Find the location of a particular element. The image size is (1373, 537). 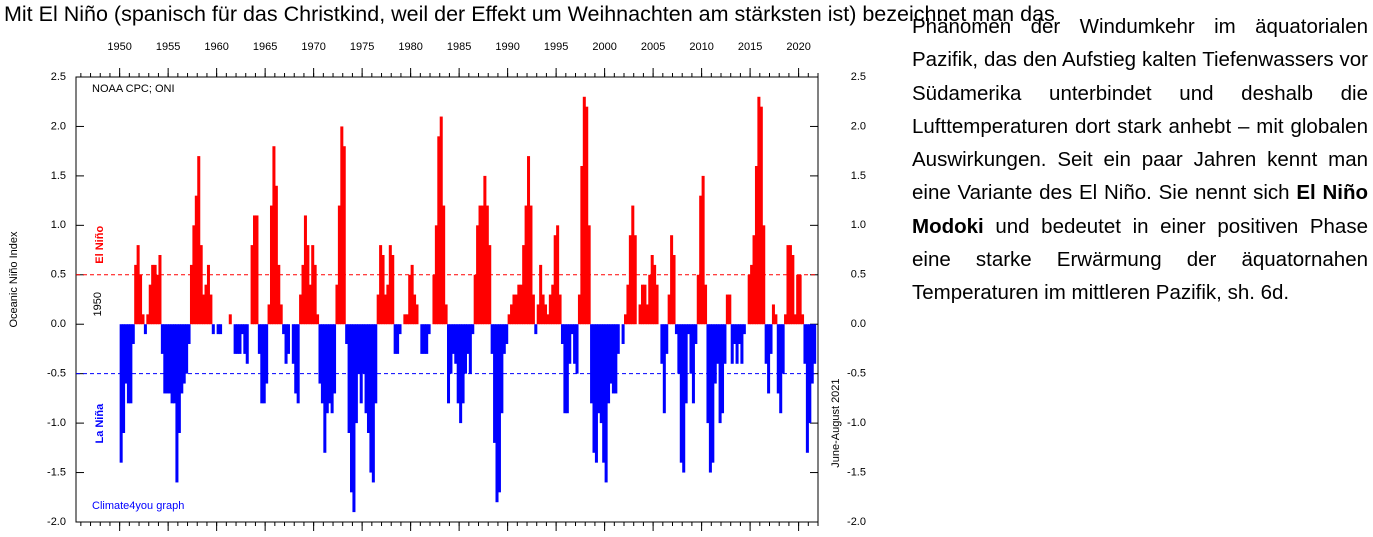

annotation: NOAA CPC; ONI is located at coordinates (133, 89).